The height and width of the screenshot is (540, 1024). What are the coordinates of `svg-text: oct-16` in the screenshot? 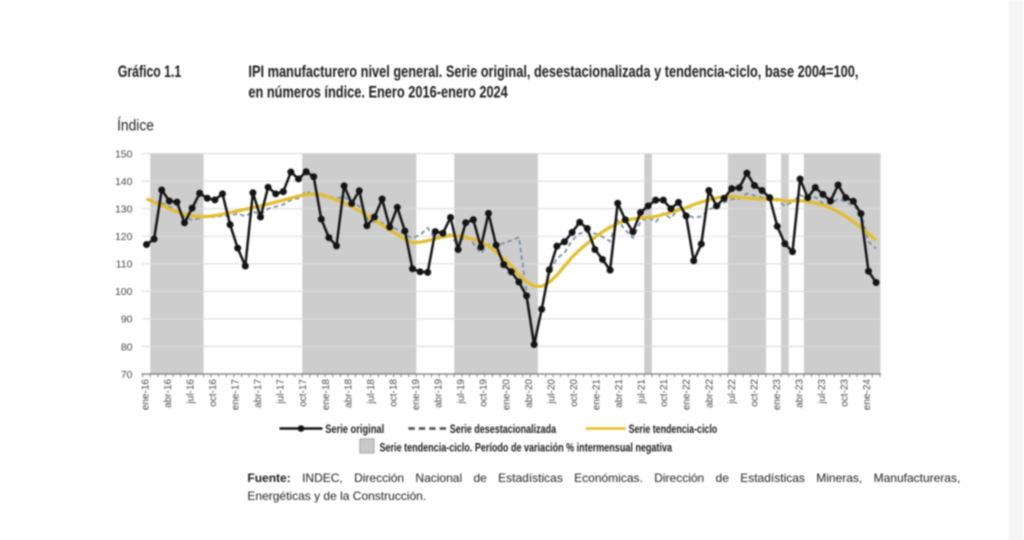 It's located at (213, 393).